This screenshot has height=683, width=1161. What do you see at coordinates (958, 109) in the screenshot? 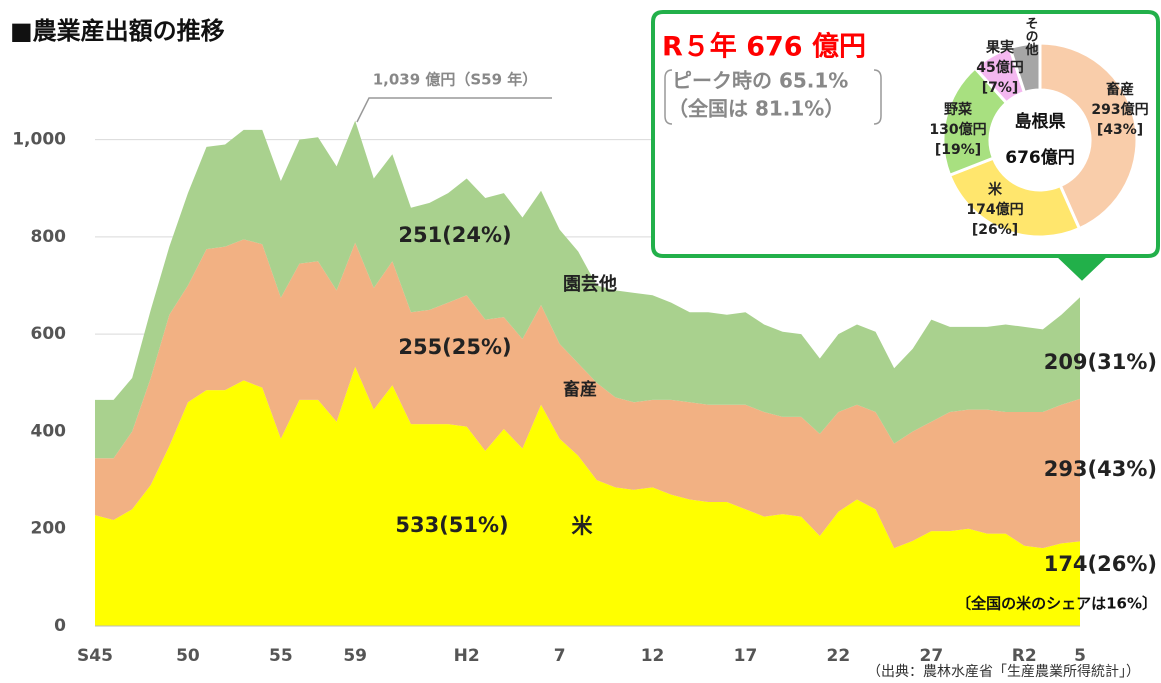
I see `donut-label: 野菜` at bounding box center [958, 109].